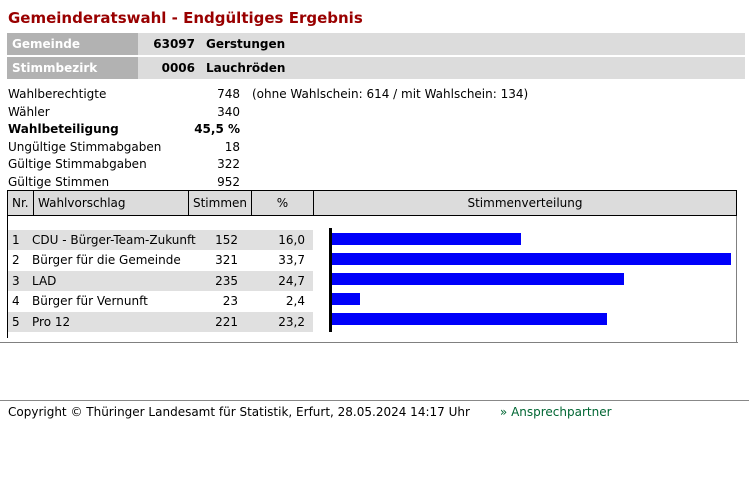 This screenshot has width=749, height=500. I want to click on info-label: Gemeinde, so click(72, 44).